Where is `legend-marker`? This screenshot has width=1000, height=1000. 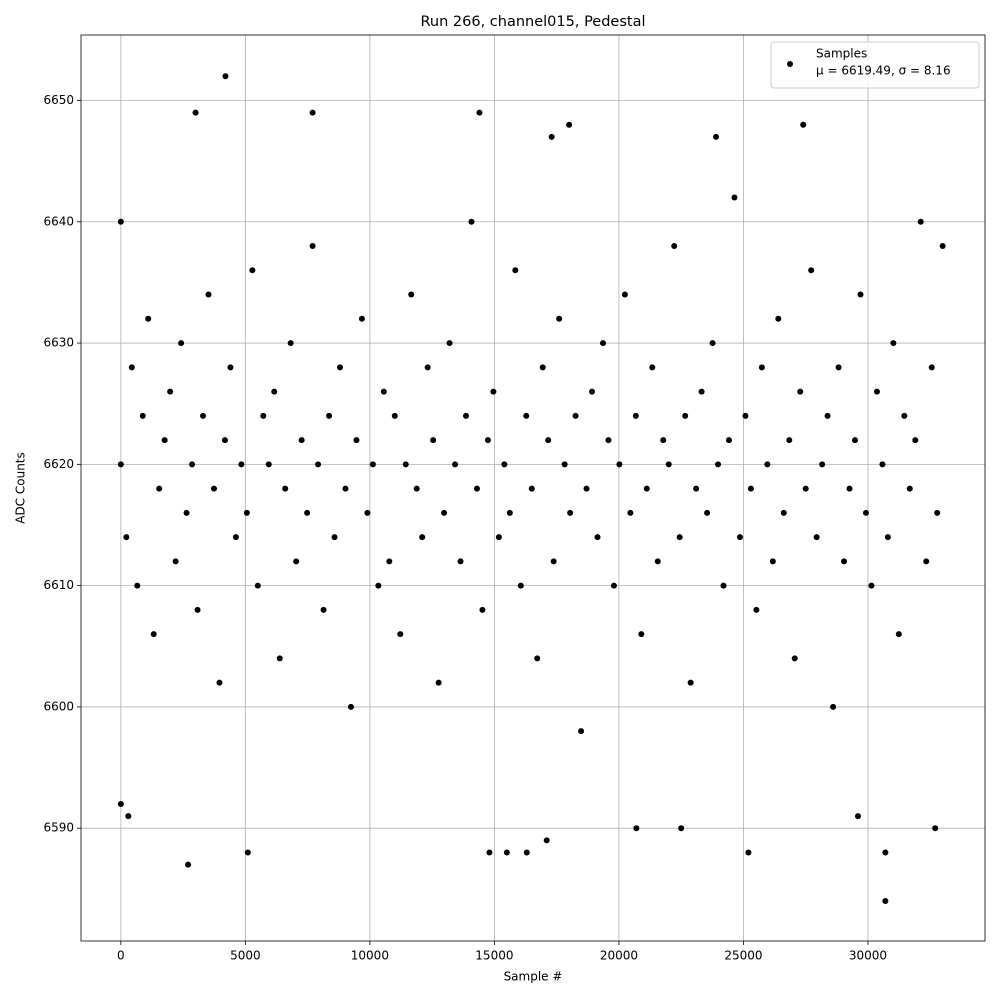 legend-marker is located at coordinates (790, 64).